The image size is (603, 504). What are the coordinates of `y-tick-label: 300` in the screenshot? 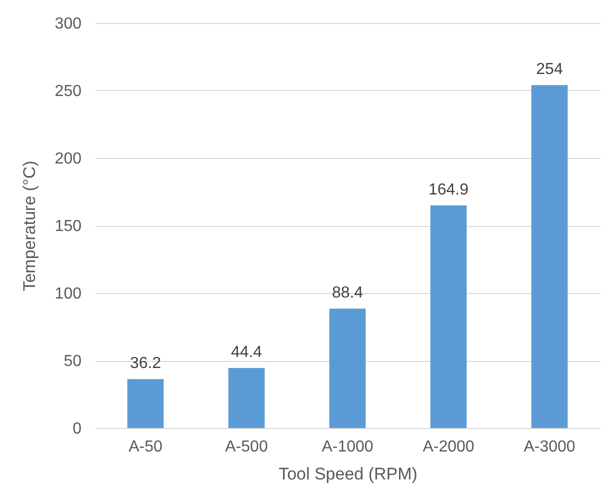 It's located at (68, 24).